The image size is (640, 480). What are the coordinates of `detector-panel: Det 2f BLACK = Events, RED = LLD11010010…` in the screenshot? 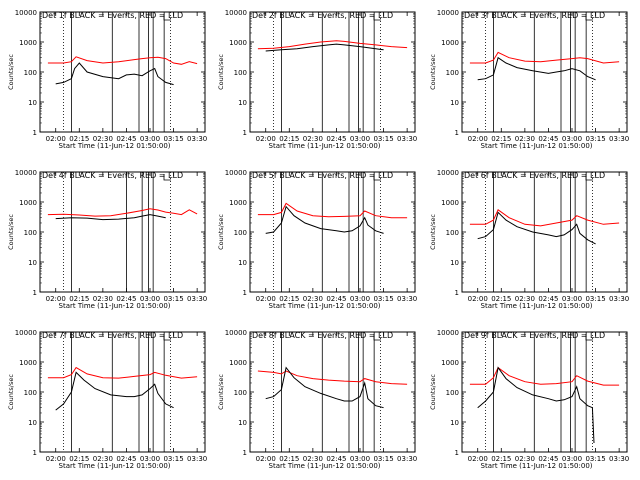 It's located at (317, 79).